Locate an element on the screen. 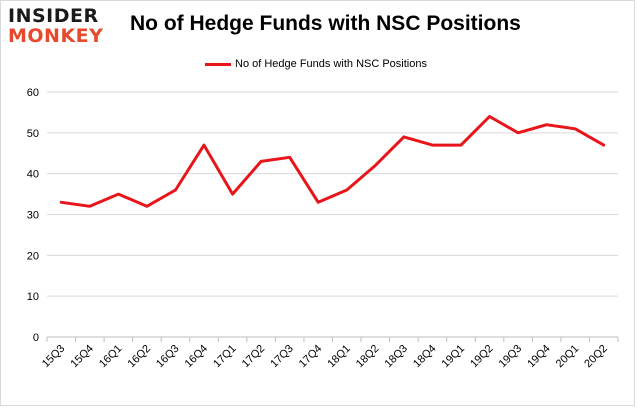 The image size is (637, 408). legend-swatch is located at coordinates (218, 64).